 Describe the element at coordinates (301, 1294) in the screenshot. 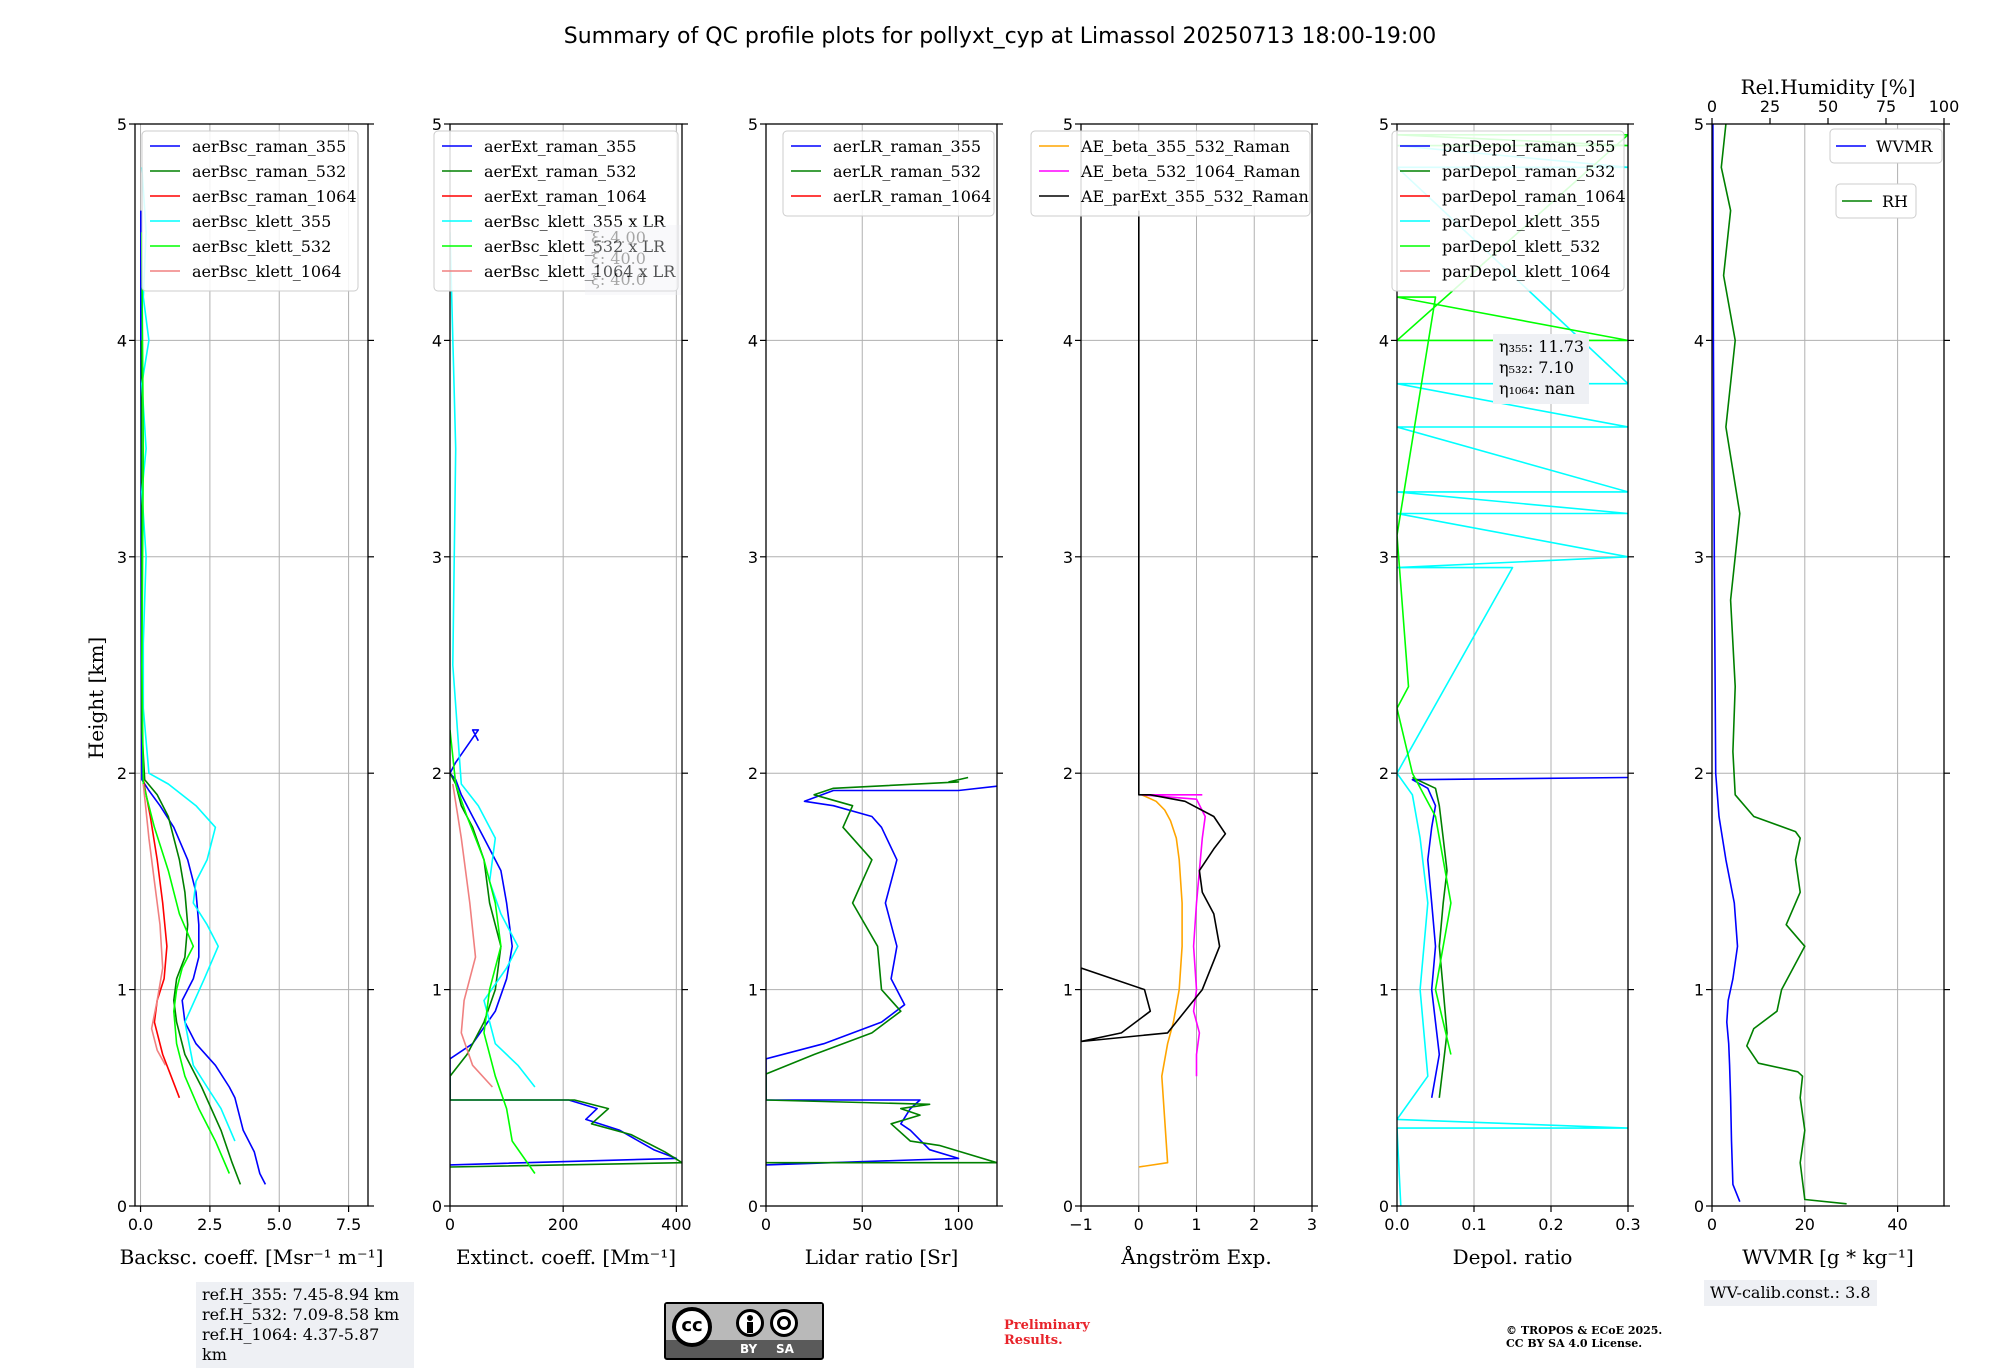

I see `ref-height-355: ref.H_355: 7.45-8.94 km` at that location.